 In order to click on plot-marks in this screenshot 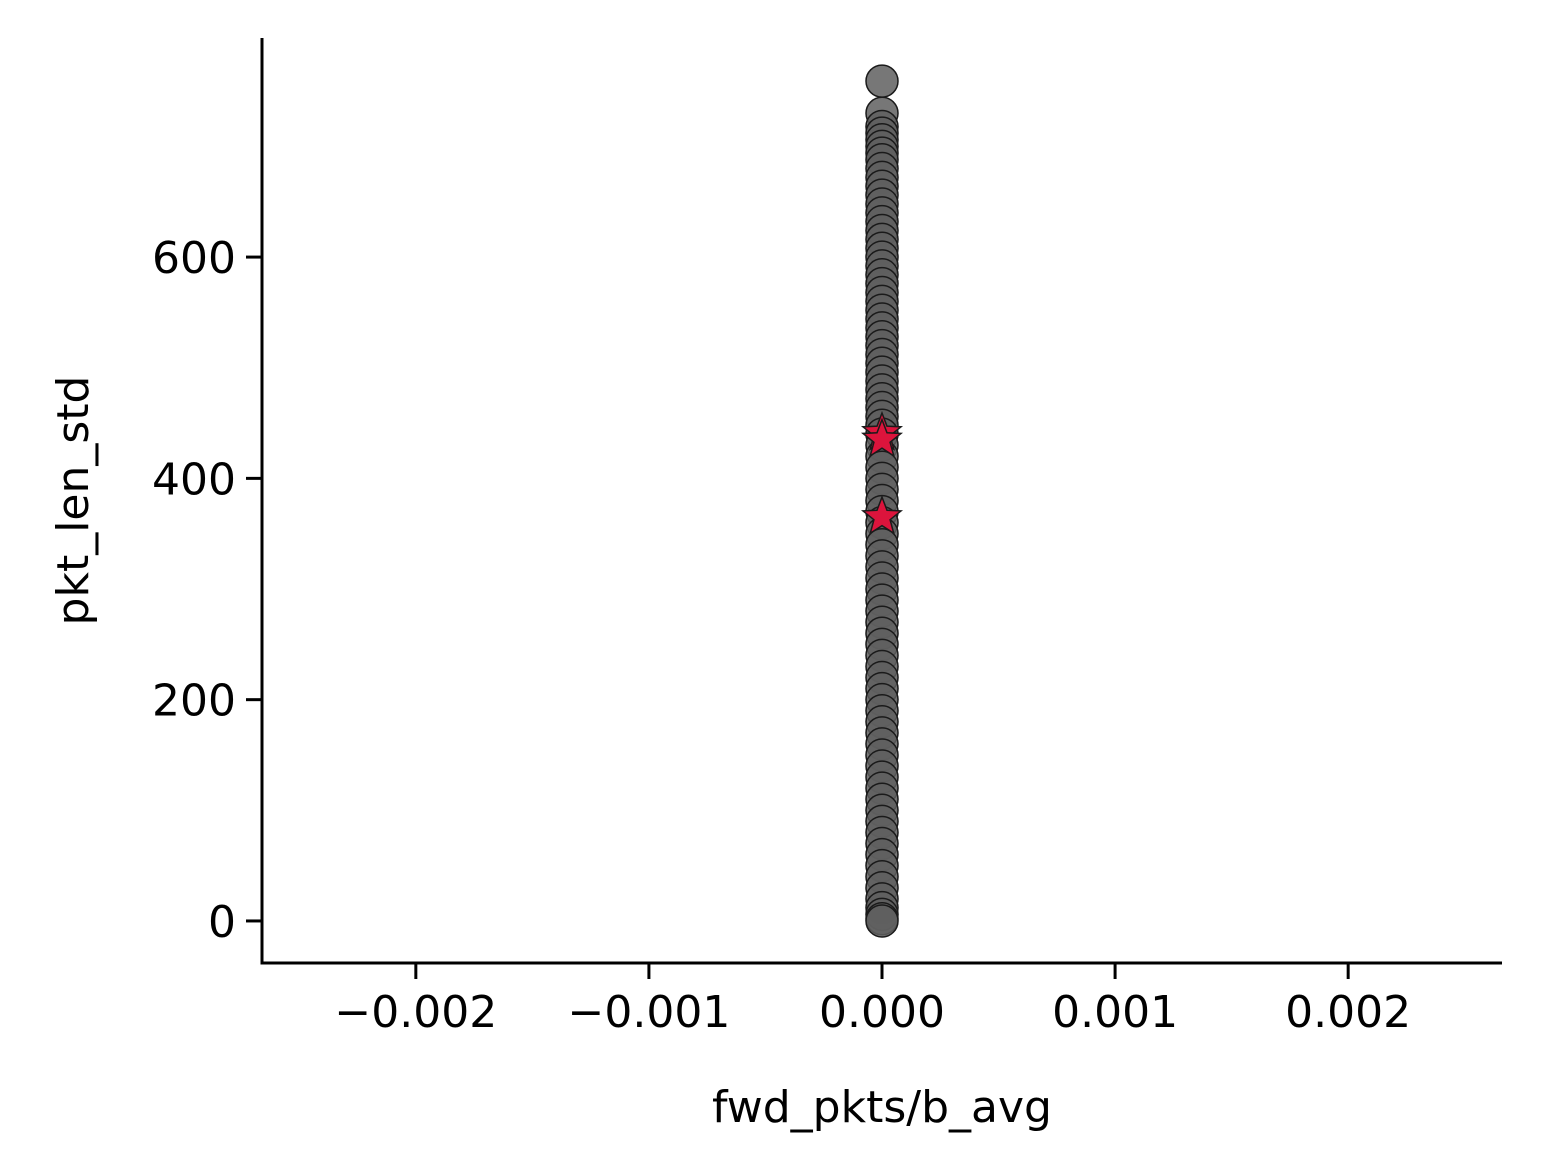, I will do `click(882, 501)`.